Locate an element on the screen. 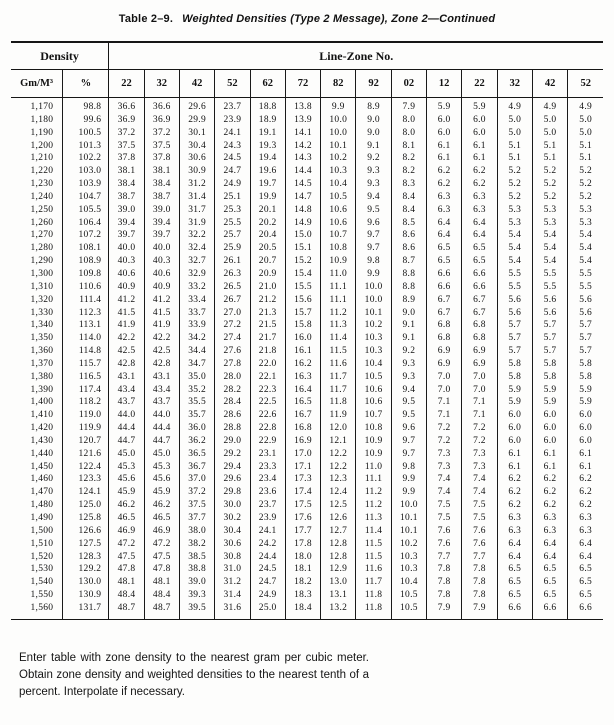  zone-value-cell: 10.1 is located at coordinates (408, 531).